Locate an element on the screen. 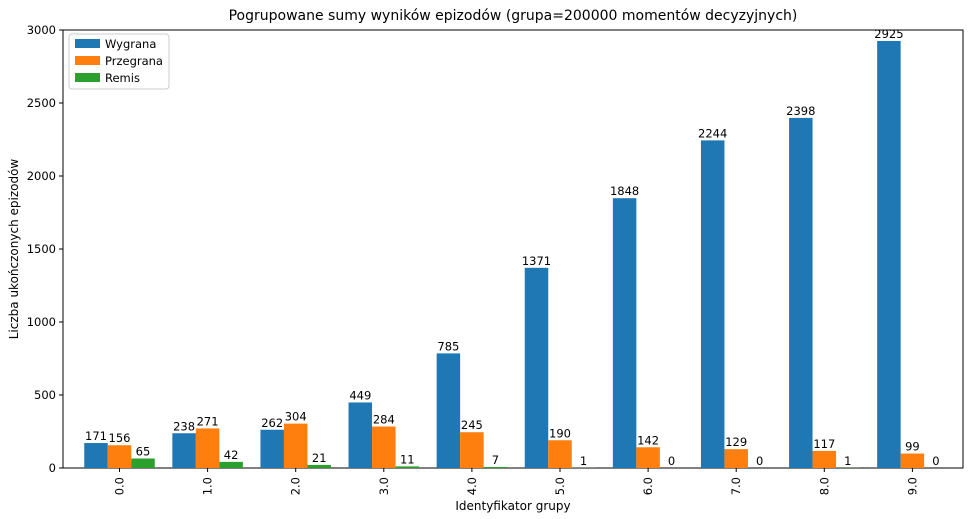  data-label-przegrana-3: 284 is located at coordinates (384, 420).